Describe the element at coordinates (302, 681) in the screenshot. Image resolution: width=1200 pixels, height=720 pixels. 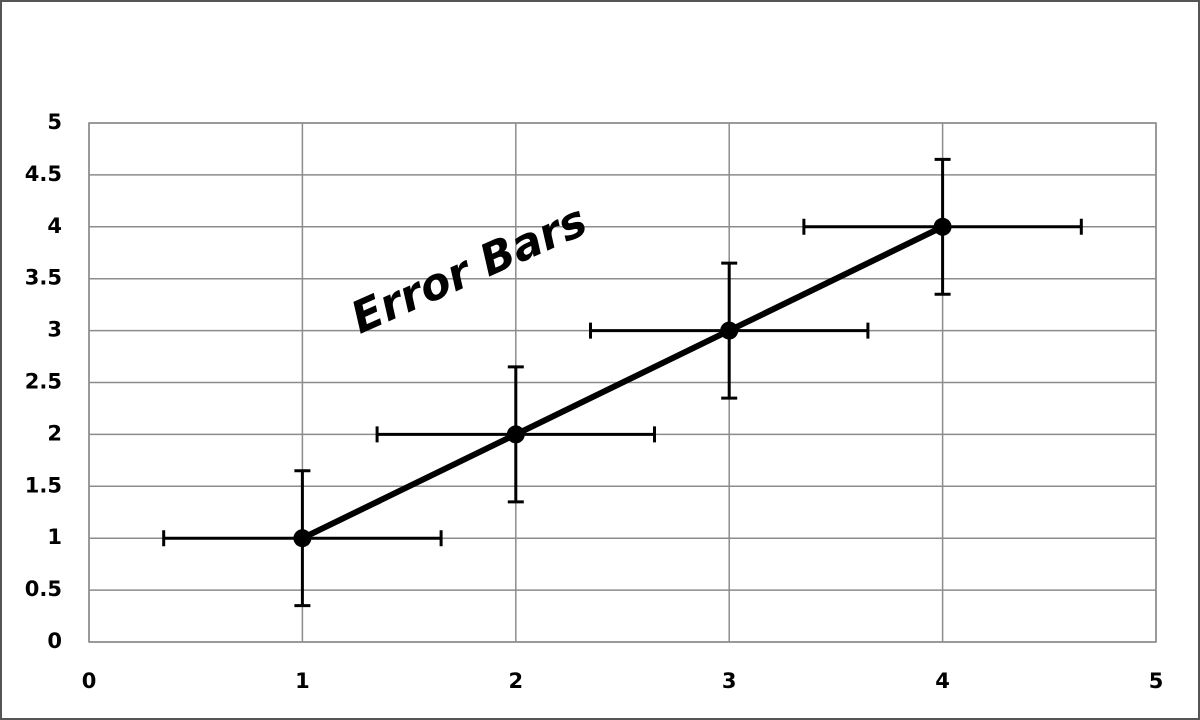
I see `x-tick-label: 1` at that location.